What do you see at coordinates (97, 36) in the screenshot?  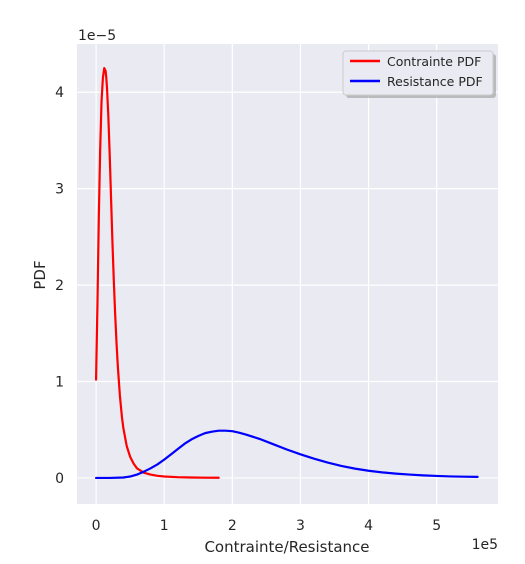 I see `y-scale-label: 1e−5` at bounding box center [97, 36].